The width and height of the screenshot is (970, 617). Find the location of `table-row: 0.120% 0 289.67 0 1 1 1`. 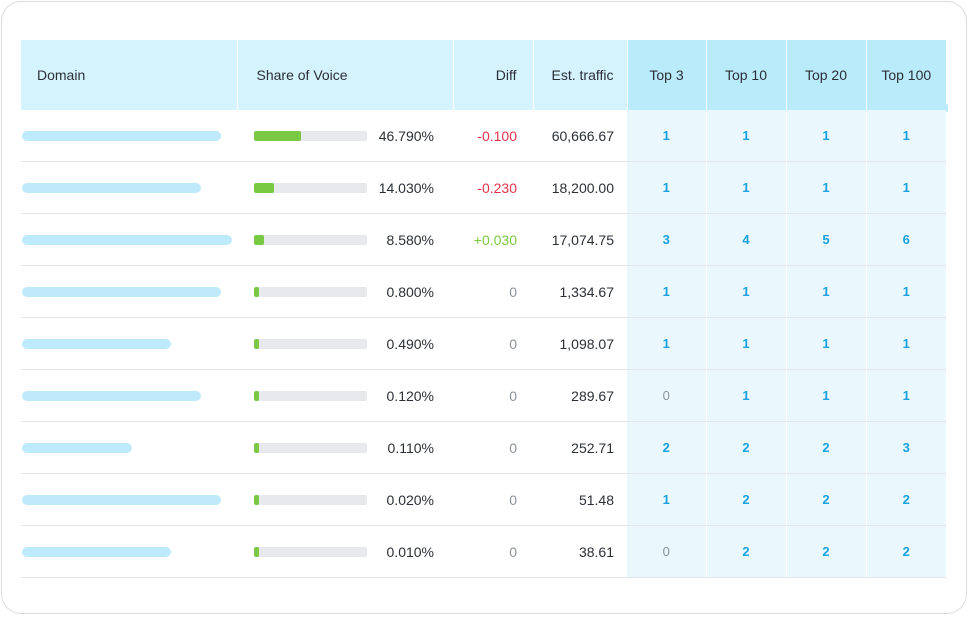

table-row: 0.120% 0 289.67 0 1 1 1 is located at coordinates (483, 395).